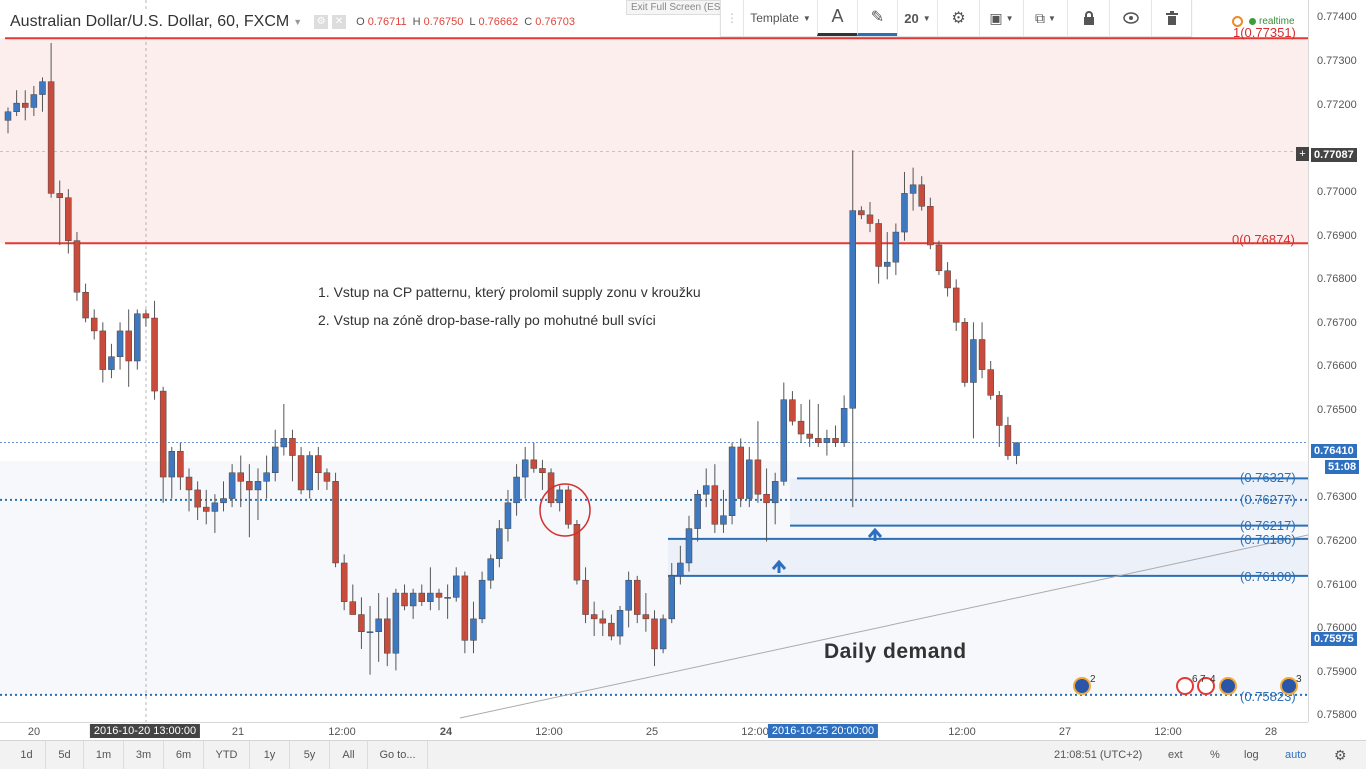 The width and height of the screenshot is (1366, 769). Describe the element at coordinates (321, 22) in the screenshot. I see `settings-icon: ⚙` at that location.